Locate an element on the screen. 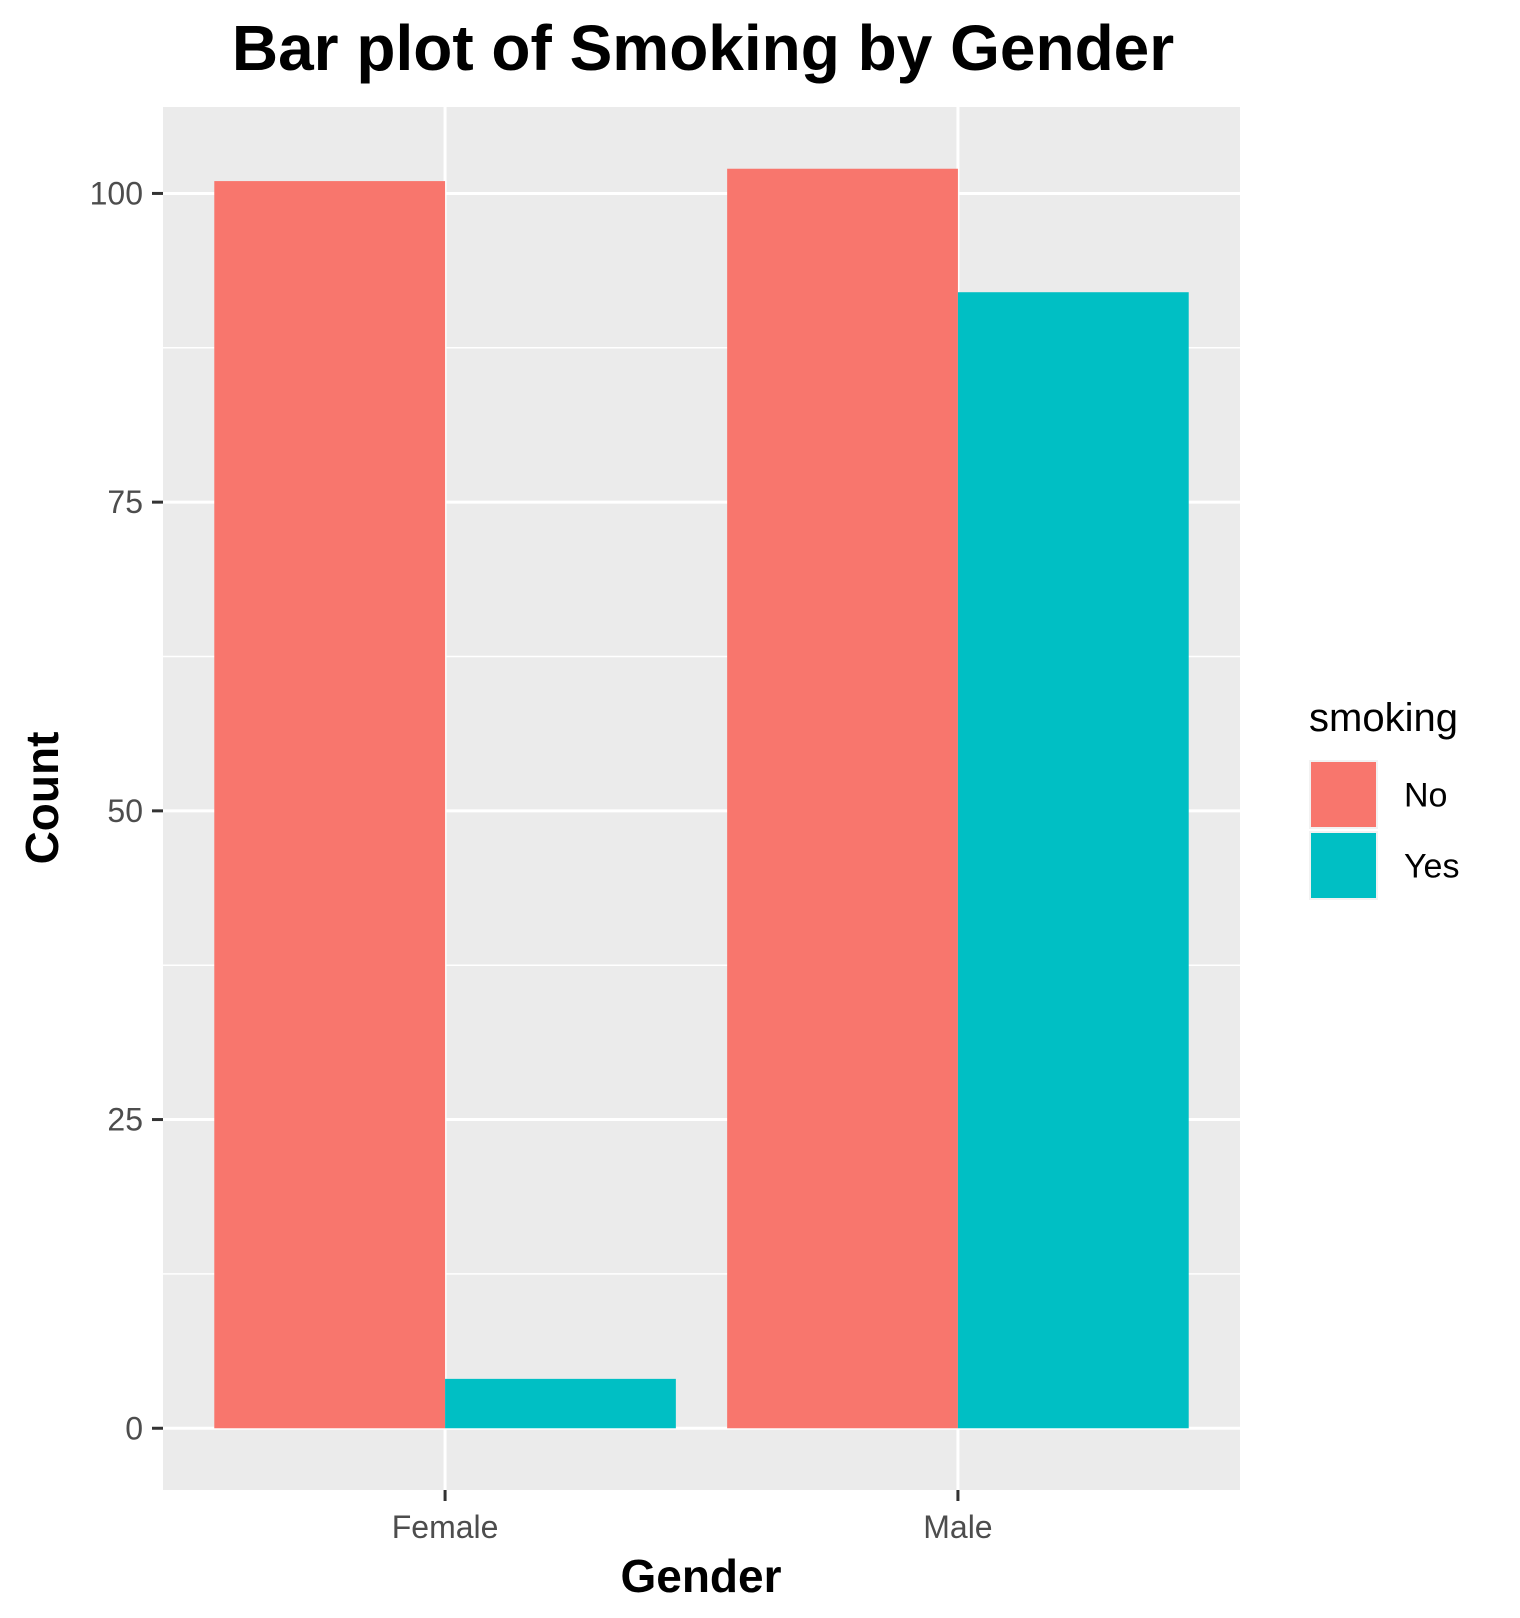  y-axis-title: Count is located at coordinates (42, 798).